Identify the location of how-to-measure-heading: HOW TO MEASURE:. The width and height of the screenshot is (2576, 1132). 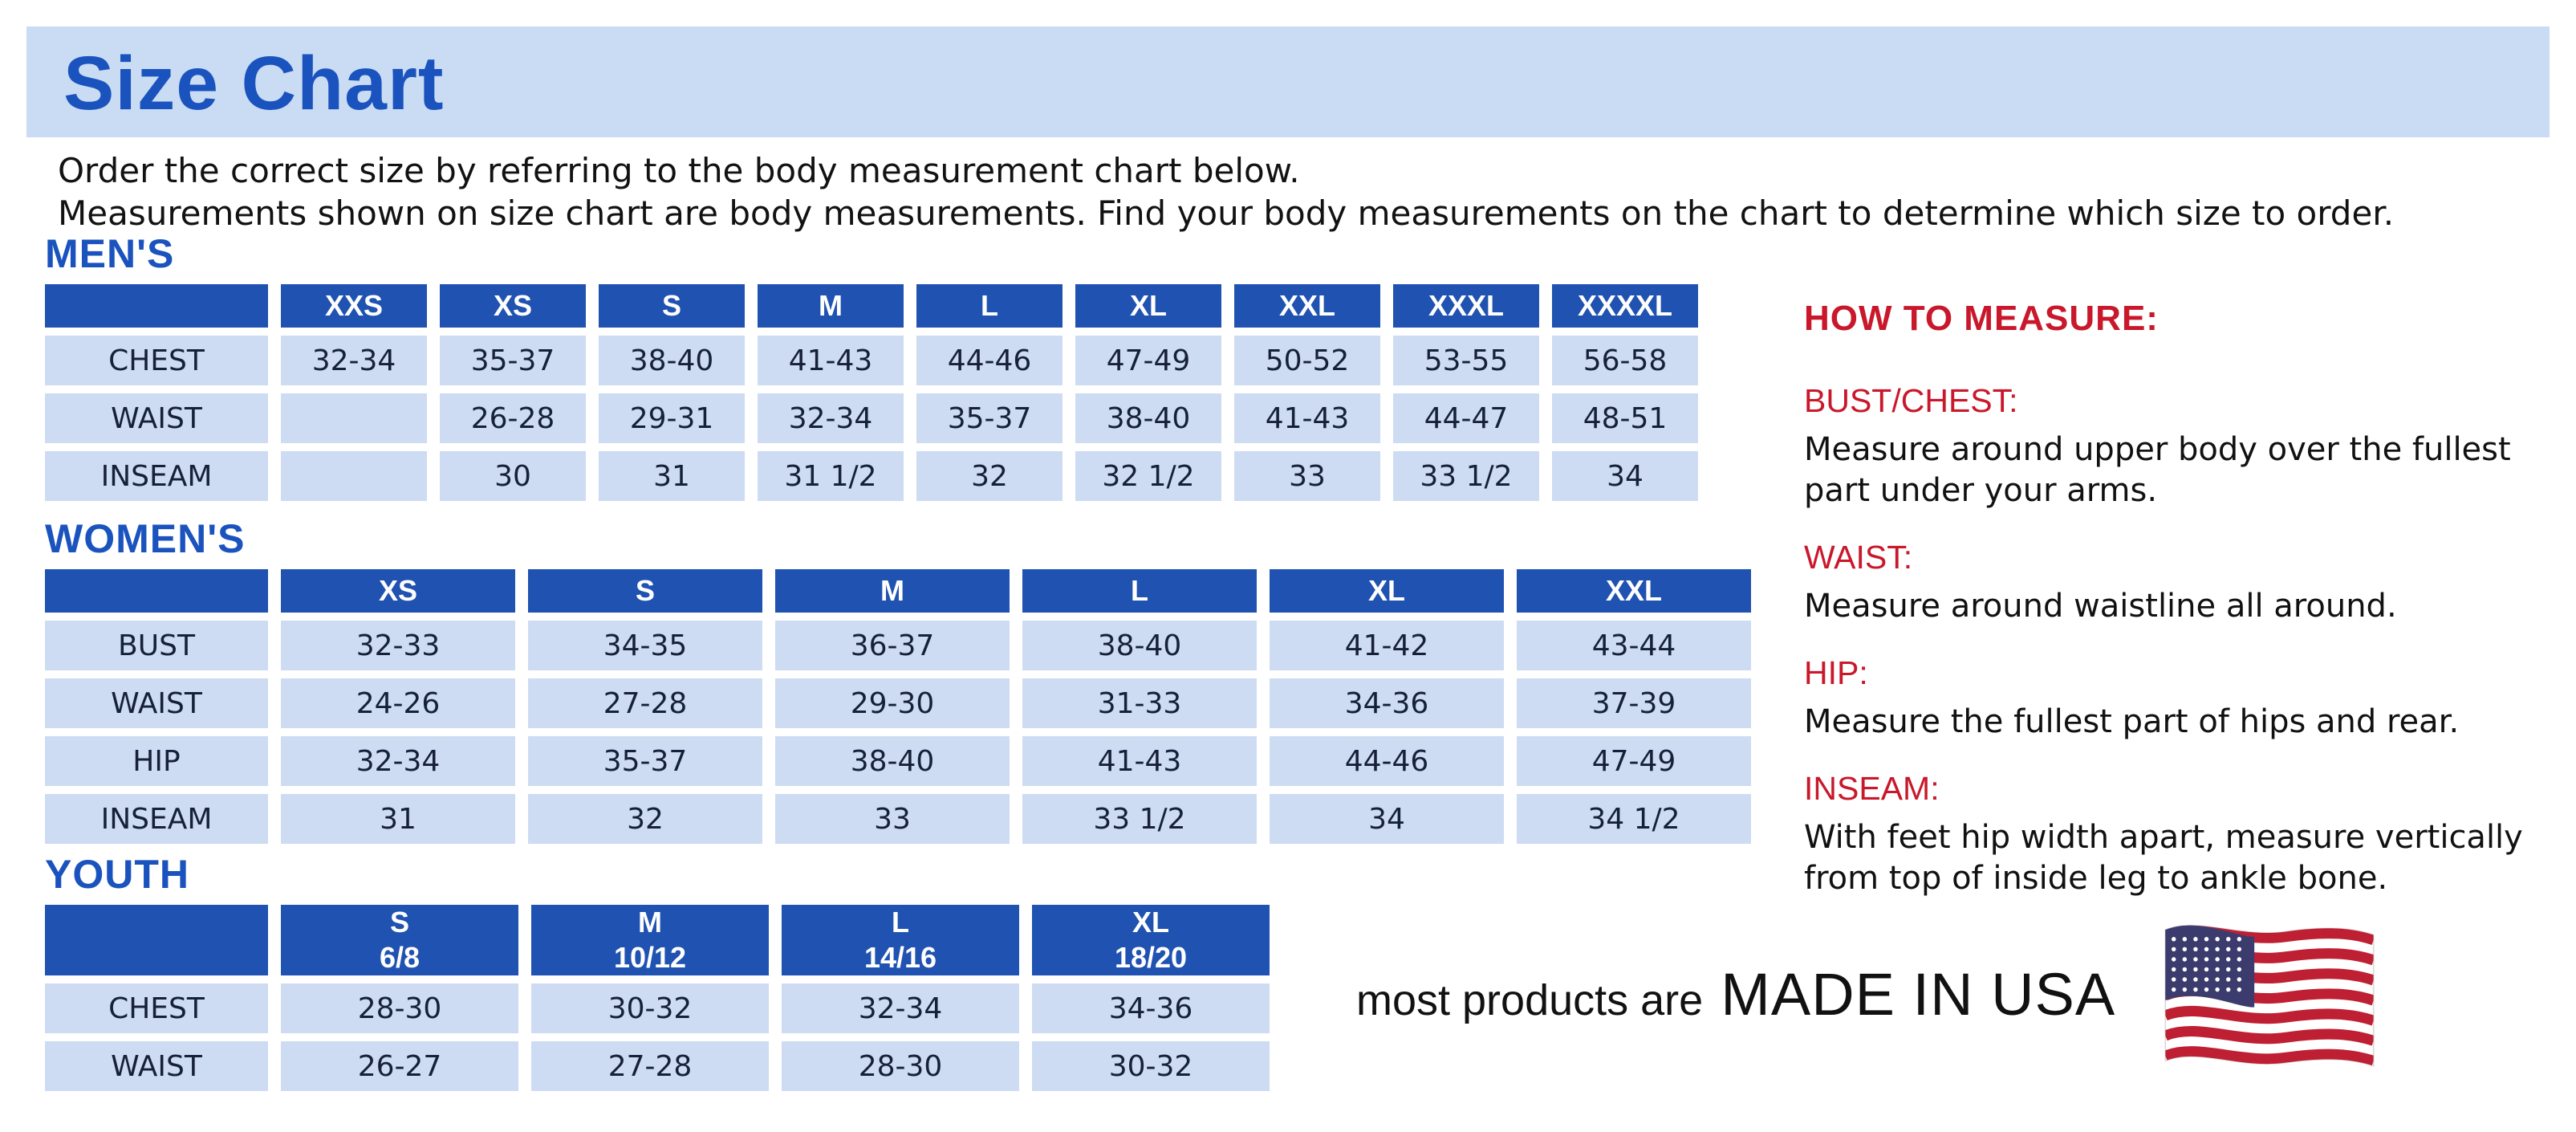
(1981, 318).